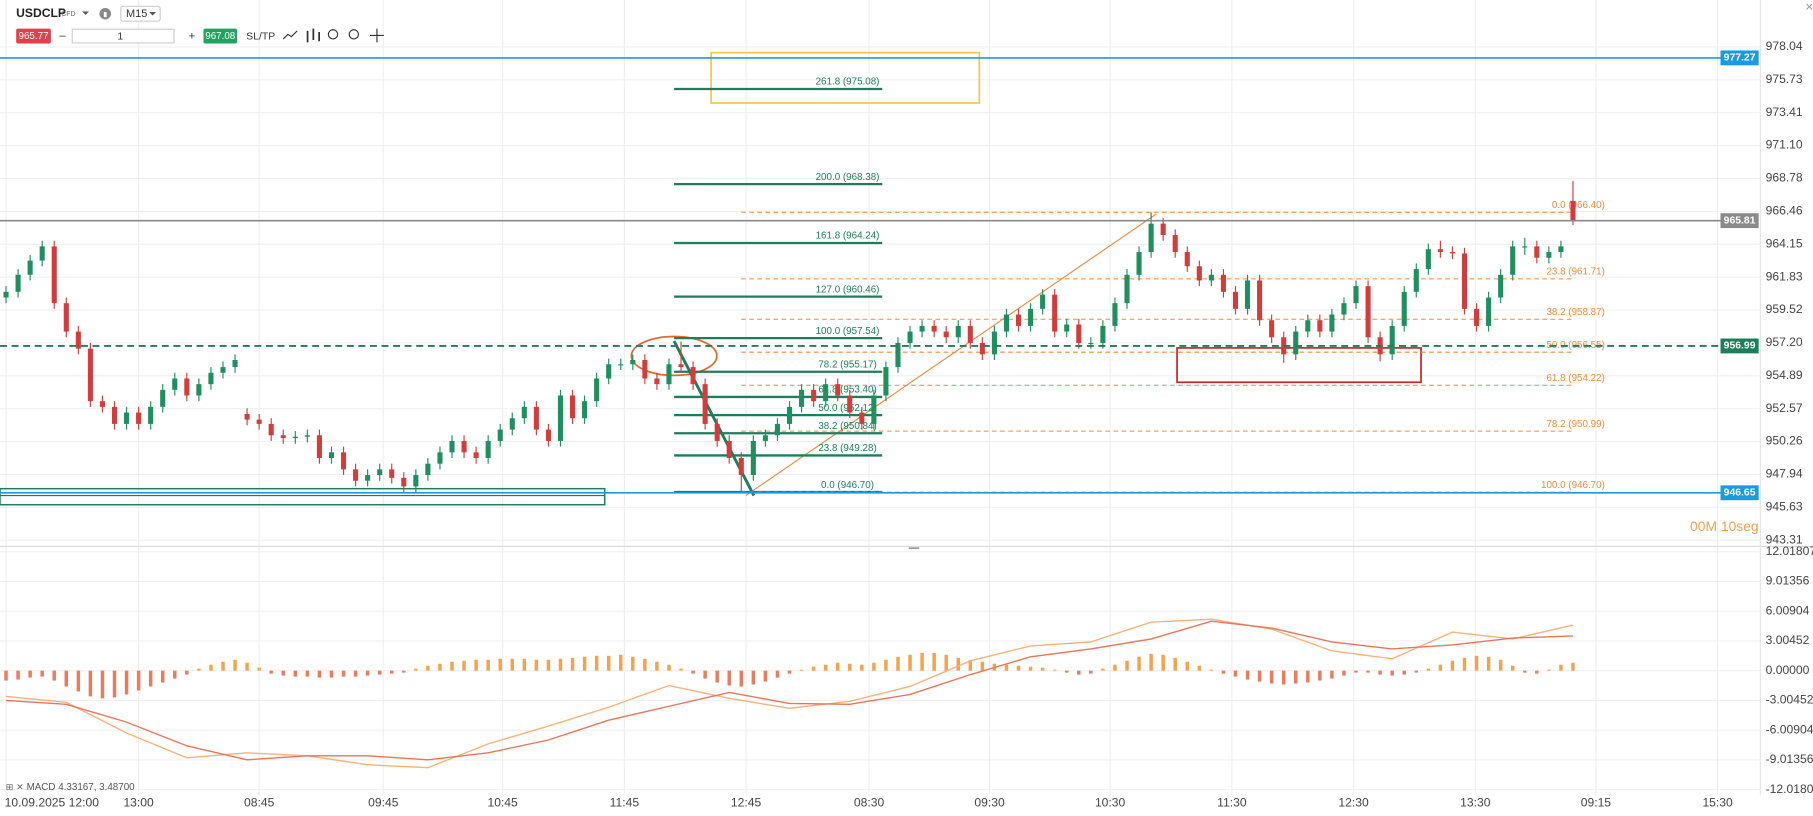 The height and width of the screenshot is (816, 1813). Describe the element at coordinates (290, 35) in the screenshot. I see `line-tool-icon` at that location.